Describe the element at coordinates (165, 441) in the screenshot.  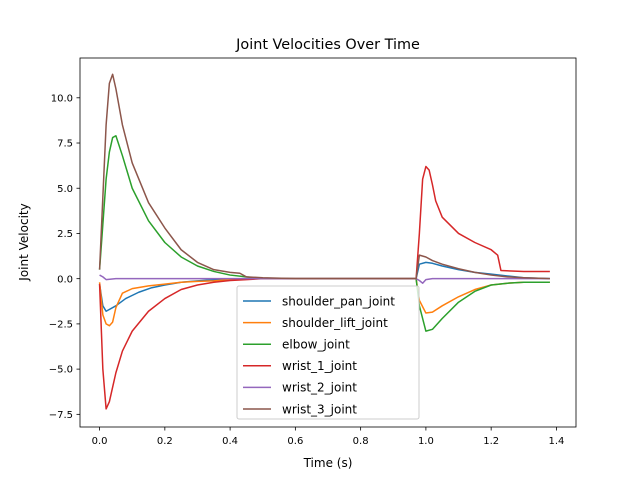
I see `x-tick-label: 0.2` at that location.